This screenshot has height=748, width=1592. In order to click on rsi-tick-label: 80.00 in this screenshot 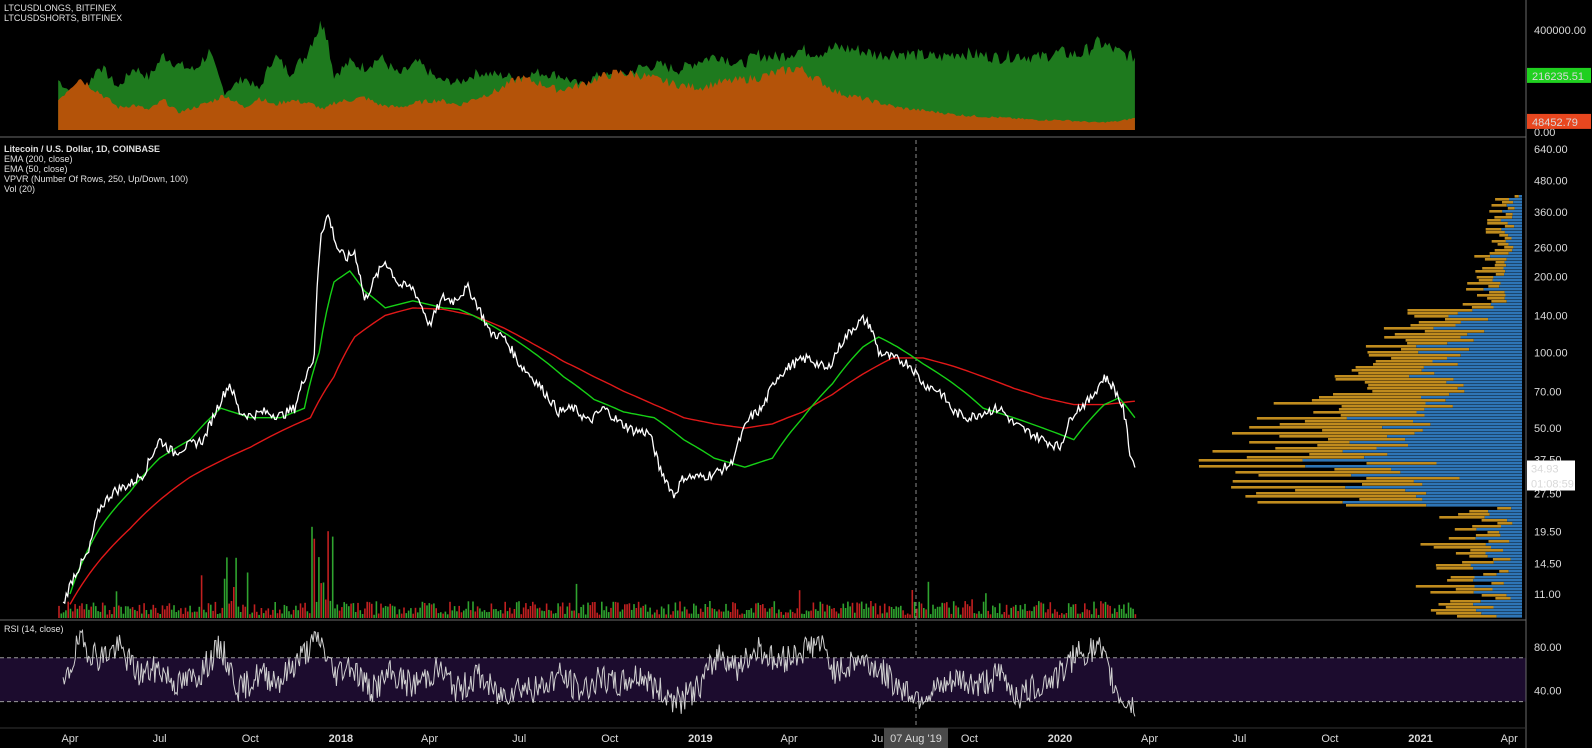, I will do `click(1548, 648)`.